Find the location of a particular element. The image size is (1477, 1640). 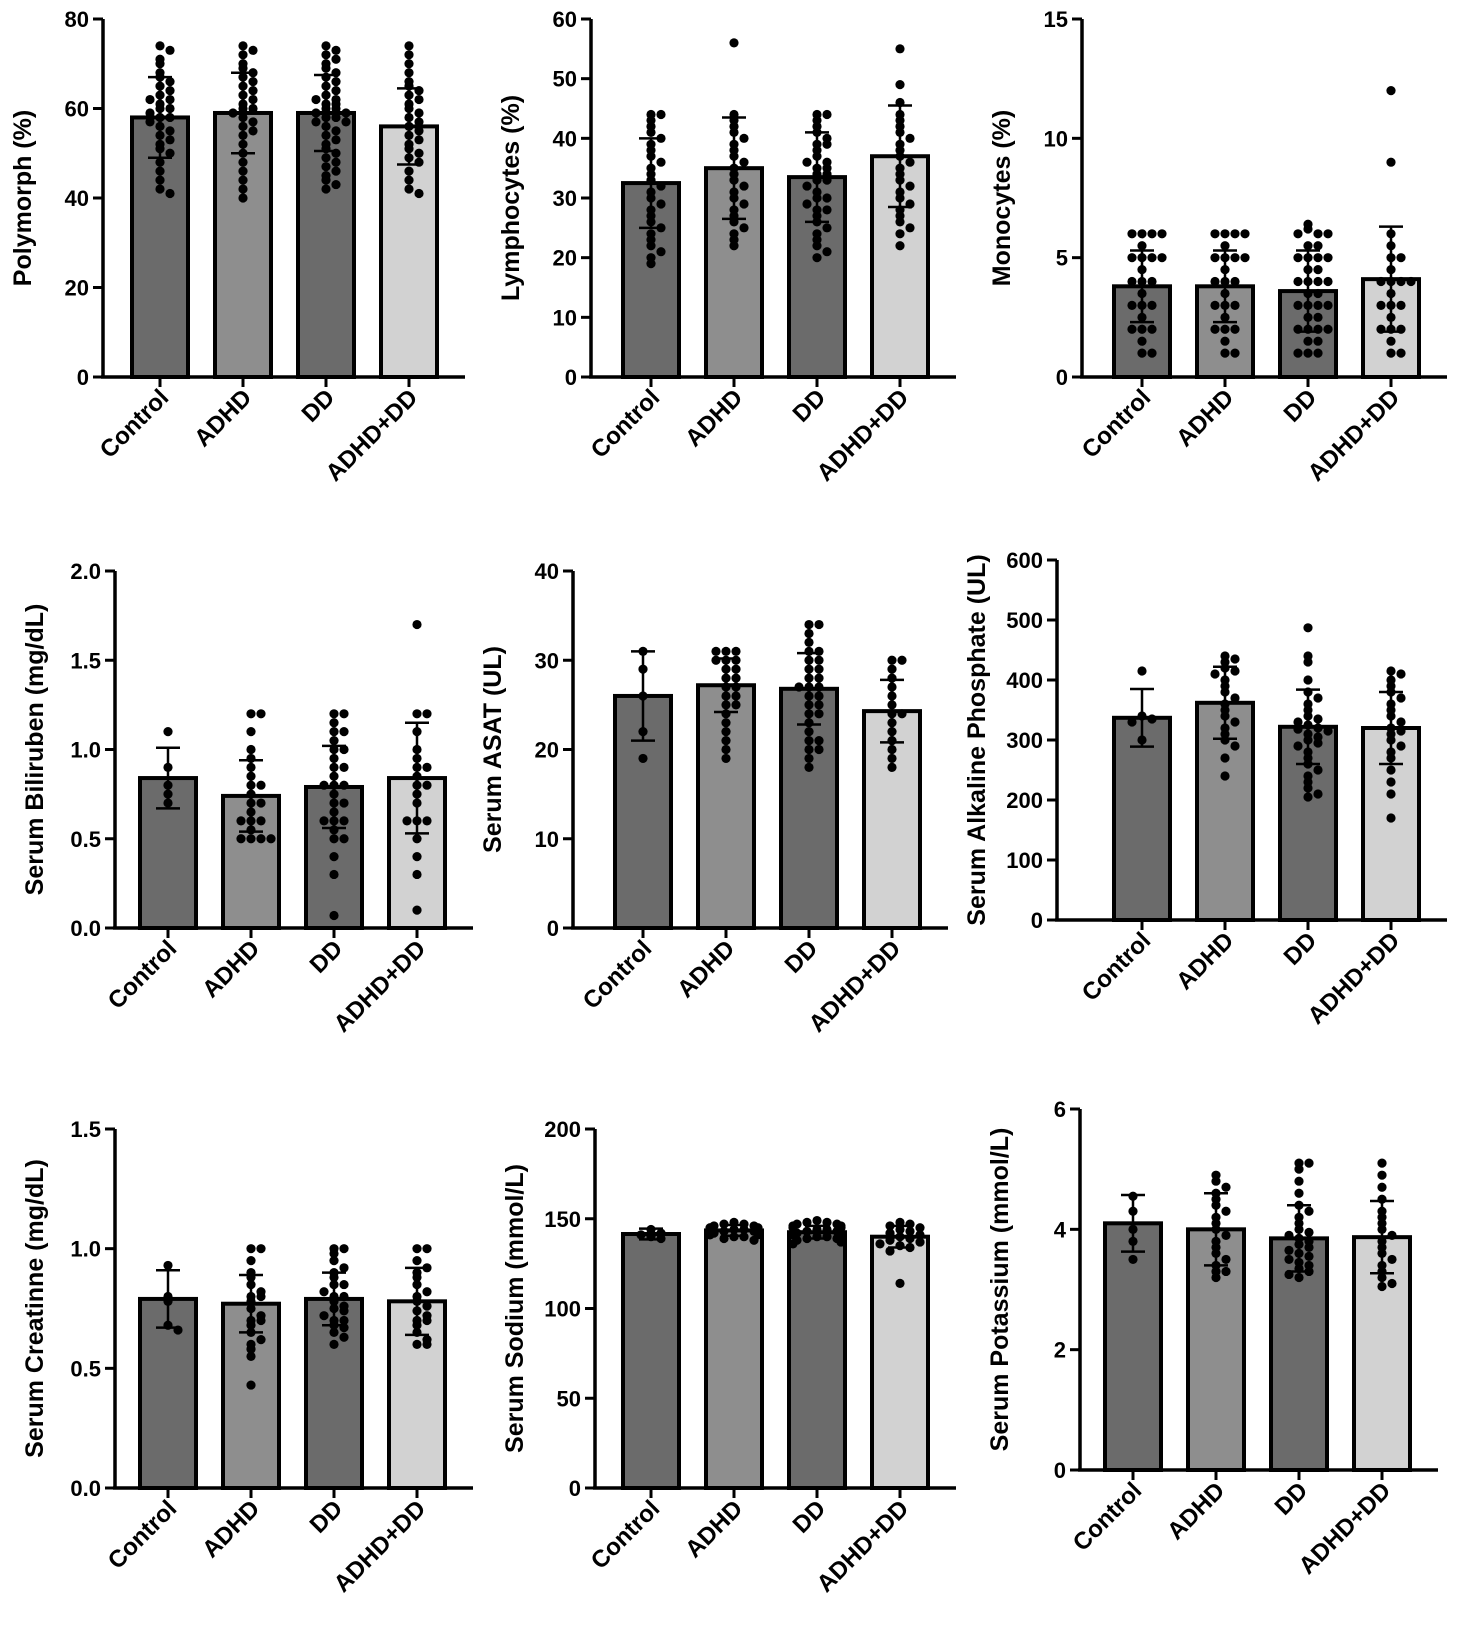

y-tick-label: 40 is located at coordinates (565, 138).